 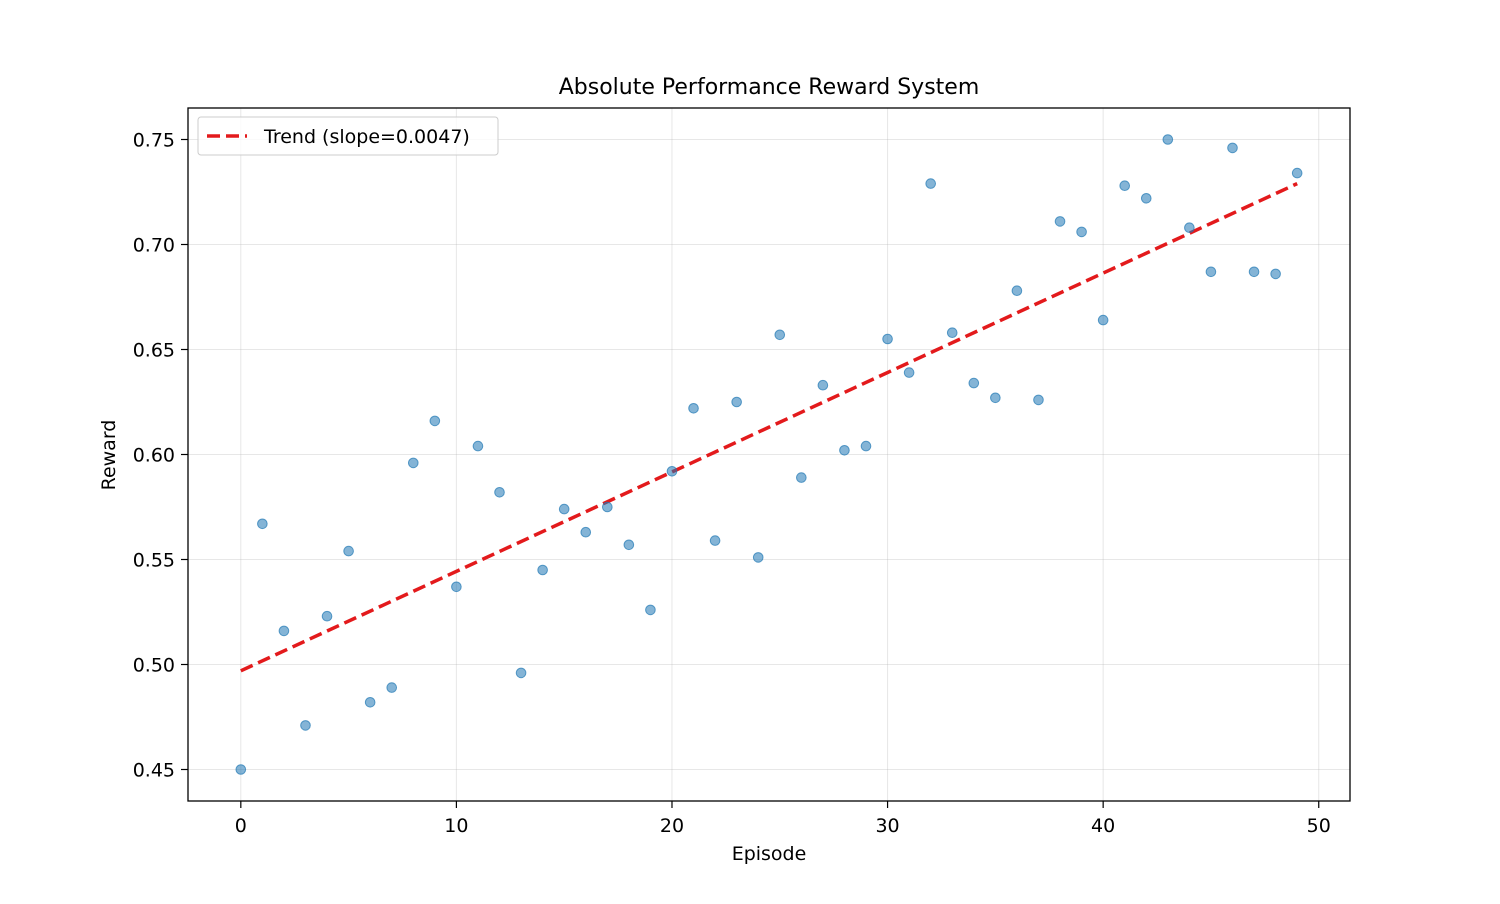 What do you see at coordinates (154, 246) in the screenshot?
I see `y-tick-label: 0.70` at bounding box center [154, 246].